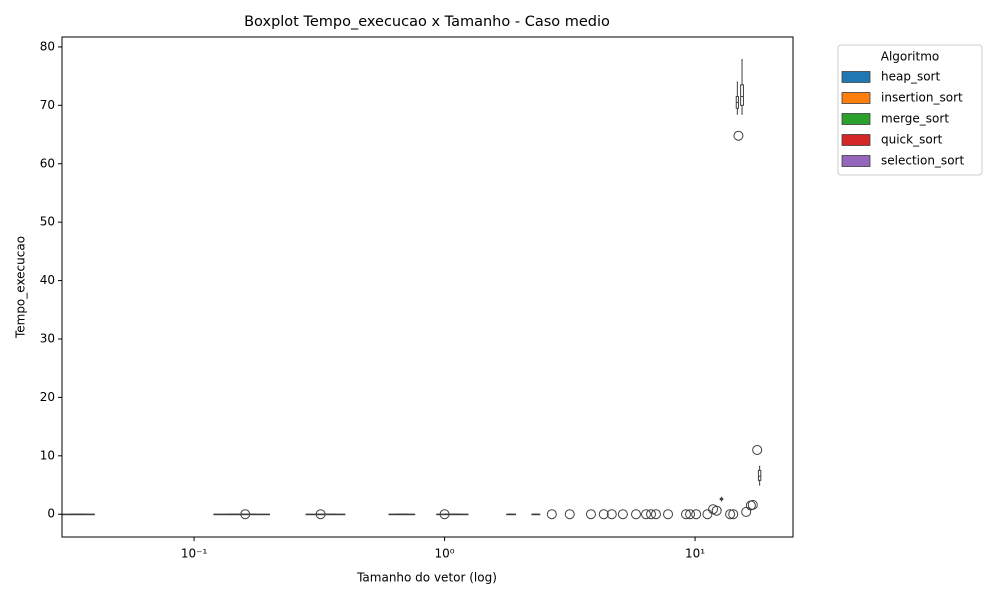 This screenshot has height=600, width=1000. I want to click on legend-label: insertion_sort, so click(922, 98).